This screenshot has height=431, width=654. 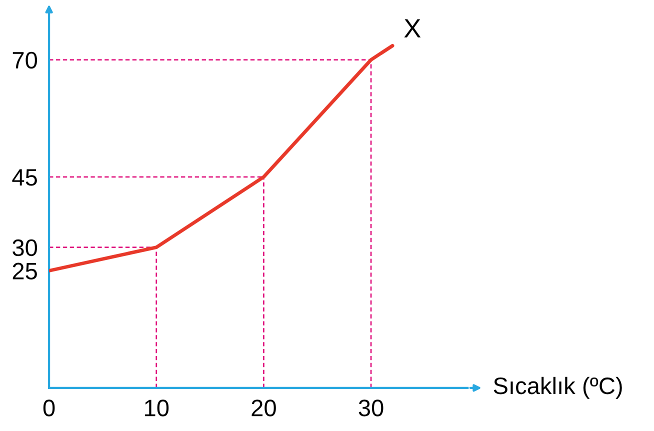 What do you see at coordinates (371, 408) in the screenshot?
I see `x-tick-label: 30` at bounding box center [371, 408].